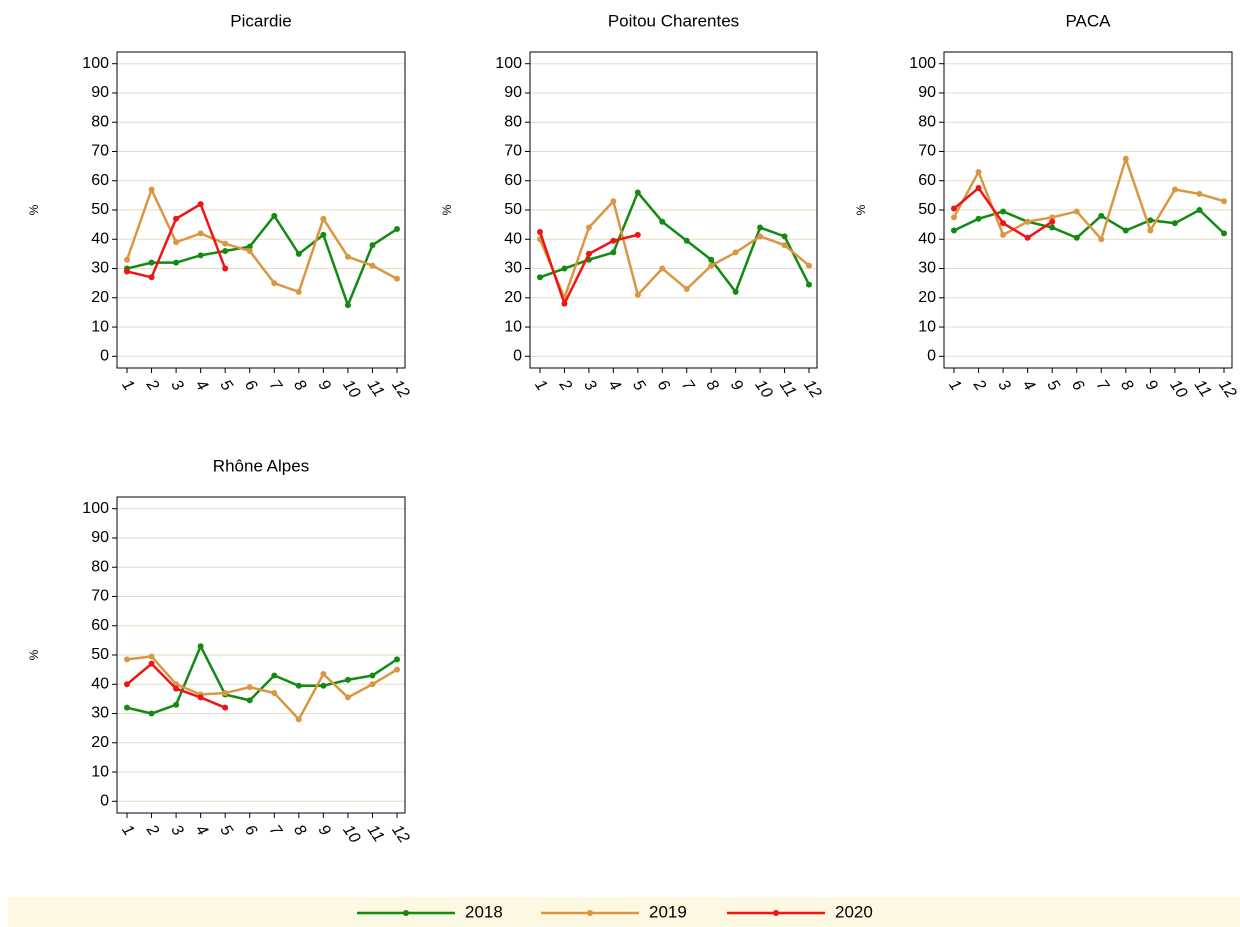 The width and height of the screenshot is (1240, 927). Describe the element at coordinates (763, 389) in the screenshot. I see `x-tick-label: 10` at that location.